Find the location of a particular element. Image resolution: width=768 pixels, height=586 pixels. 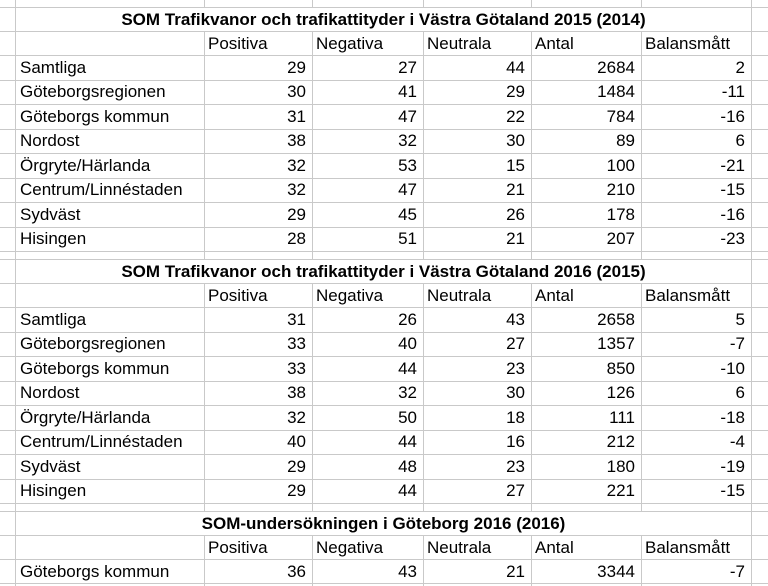

value-cell: 784 is located at coordinates (587, 117).